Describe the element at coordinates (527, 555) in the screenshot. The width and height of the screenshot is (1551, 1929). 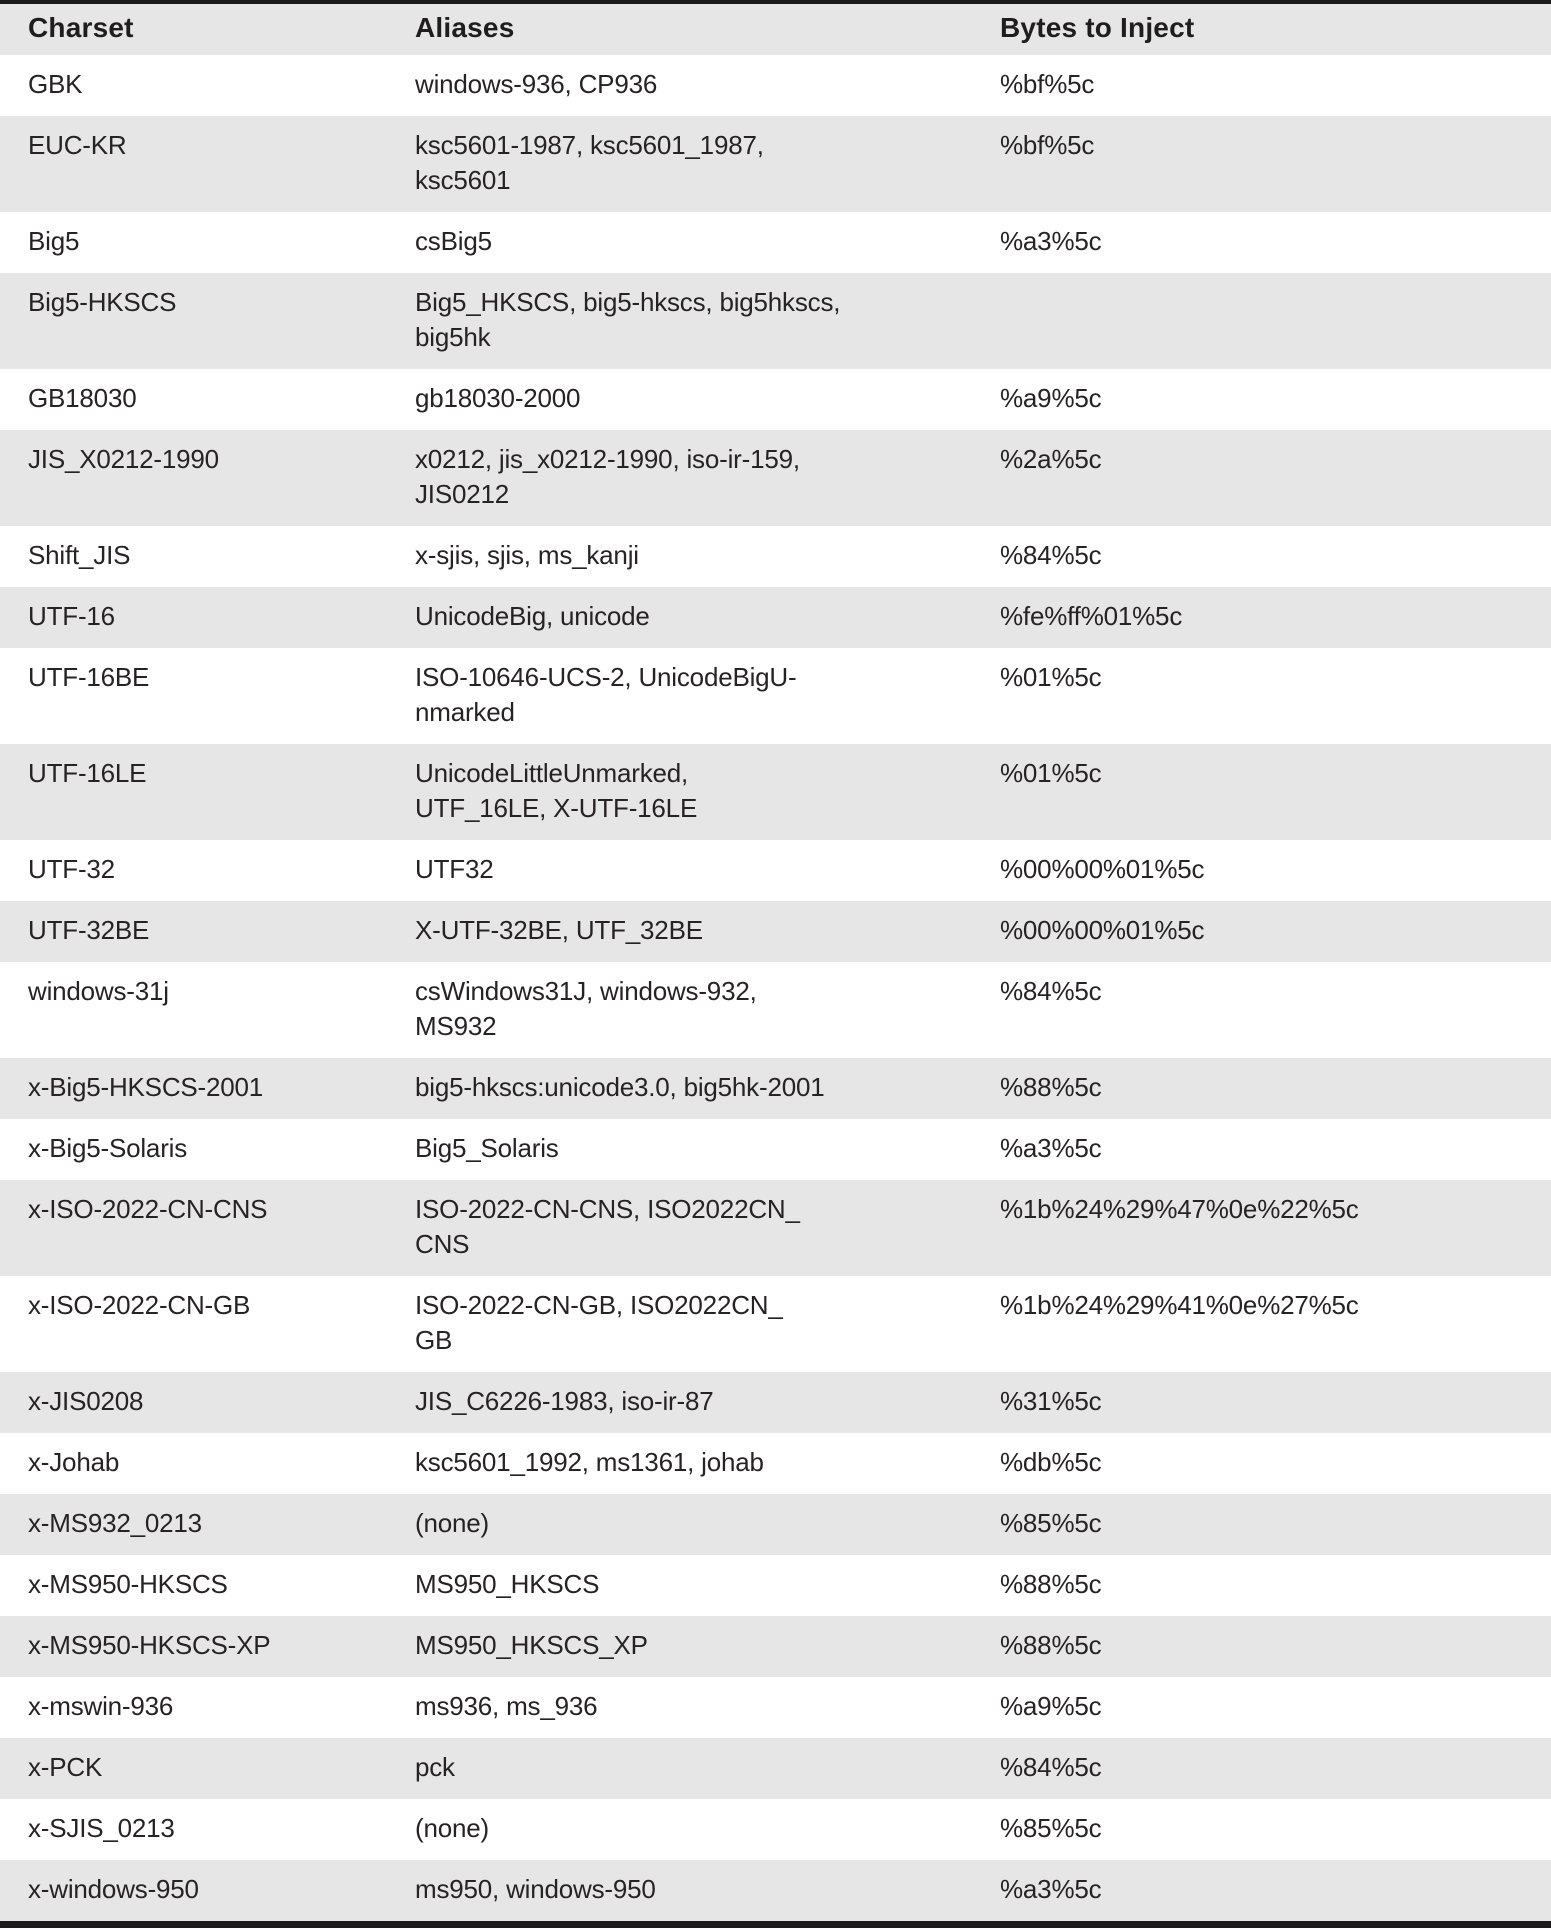
I see `aliases-cell: x-sjis, sjis, ms_kanji` at that location.